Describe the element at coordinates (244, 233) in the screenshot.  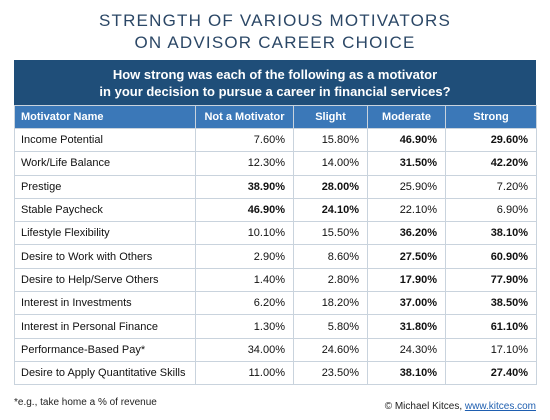
I see `percent-cell: 10.10%` at that location.